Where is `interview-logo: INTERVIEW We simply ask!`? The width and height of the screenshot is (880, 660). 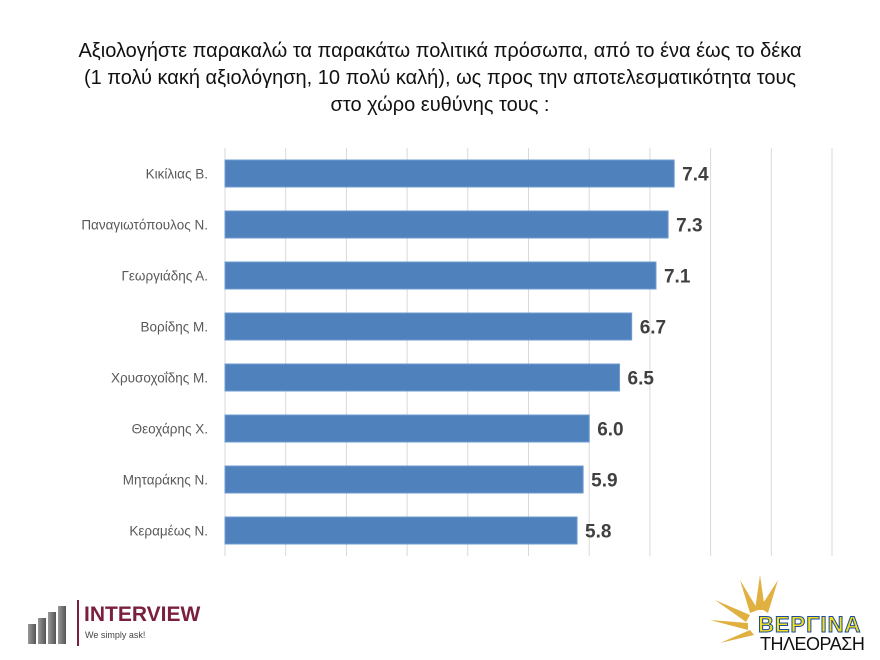 interview-logo: INTERVIEW We simply ask! is located at coordinates (128, 623).